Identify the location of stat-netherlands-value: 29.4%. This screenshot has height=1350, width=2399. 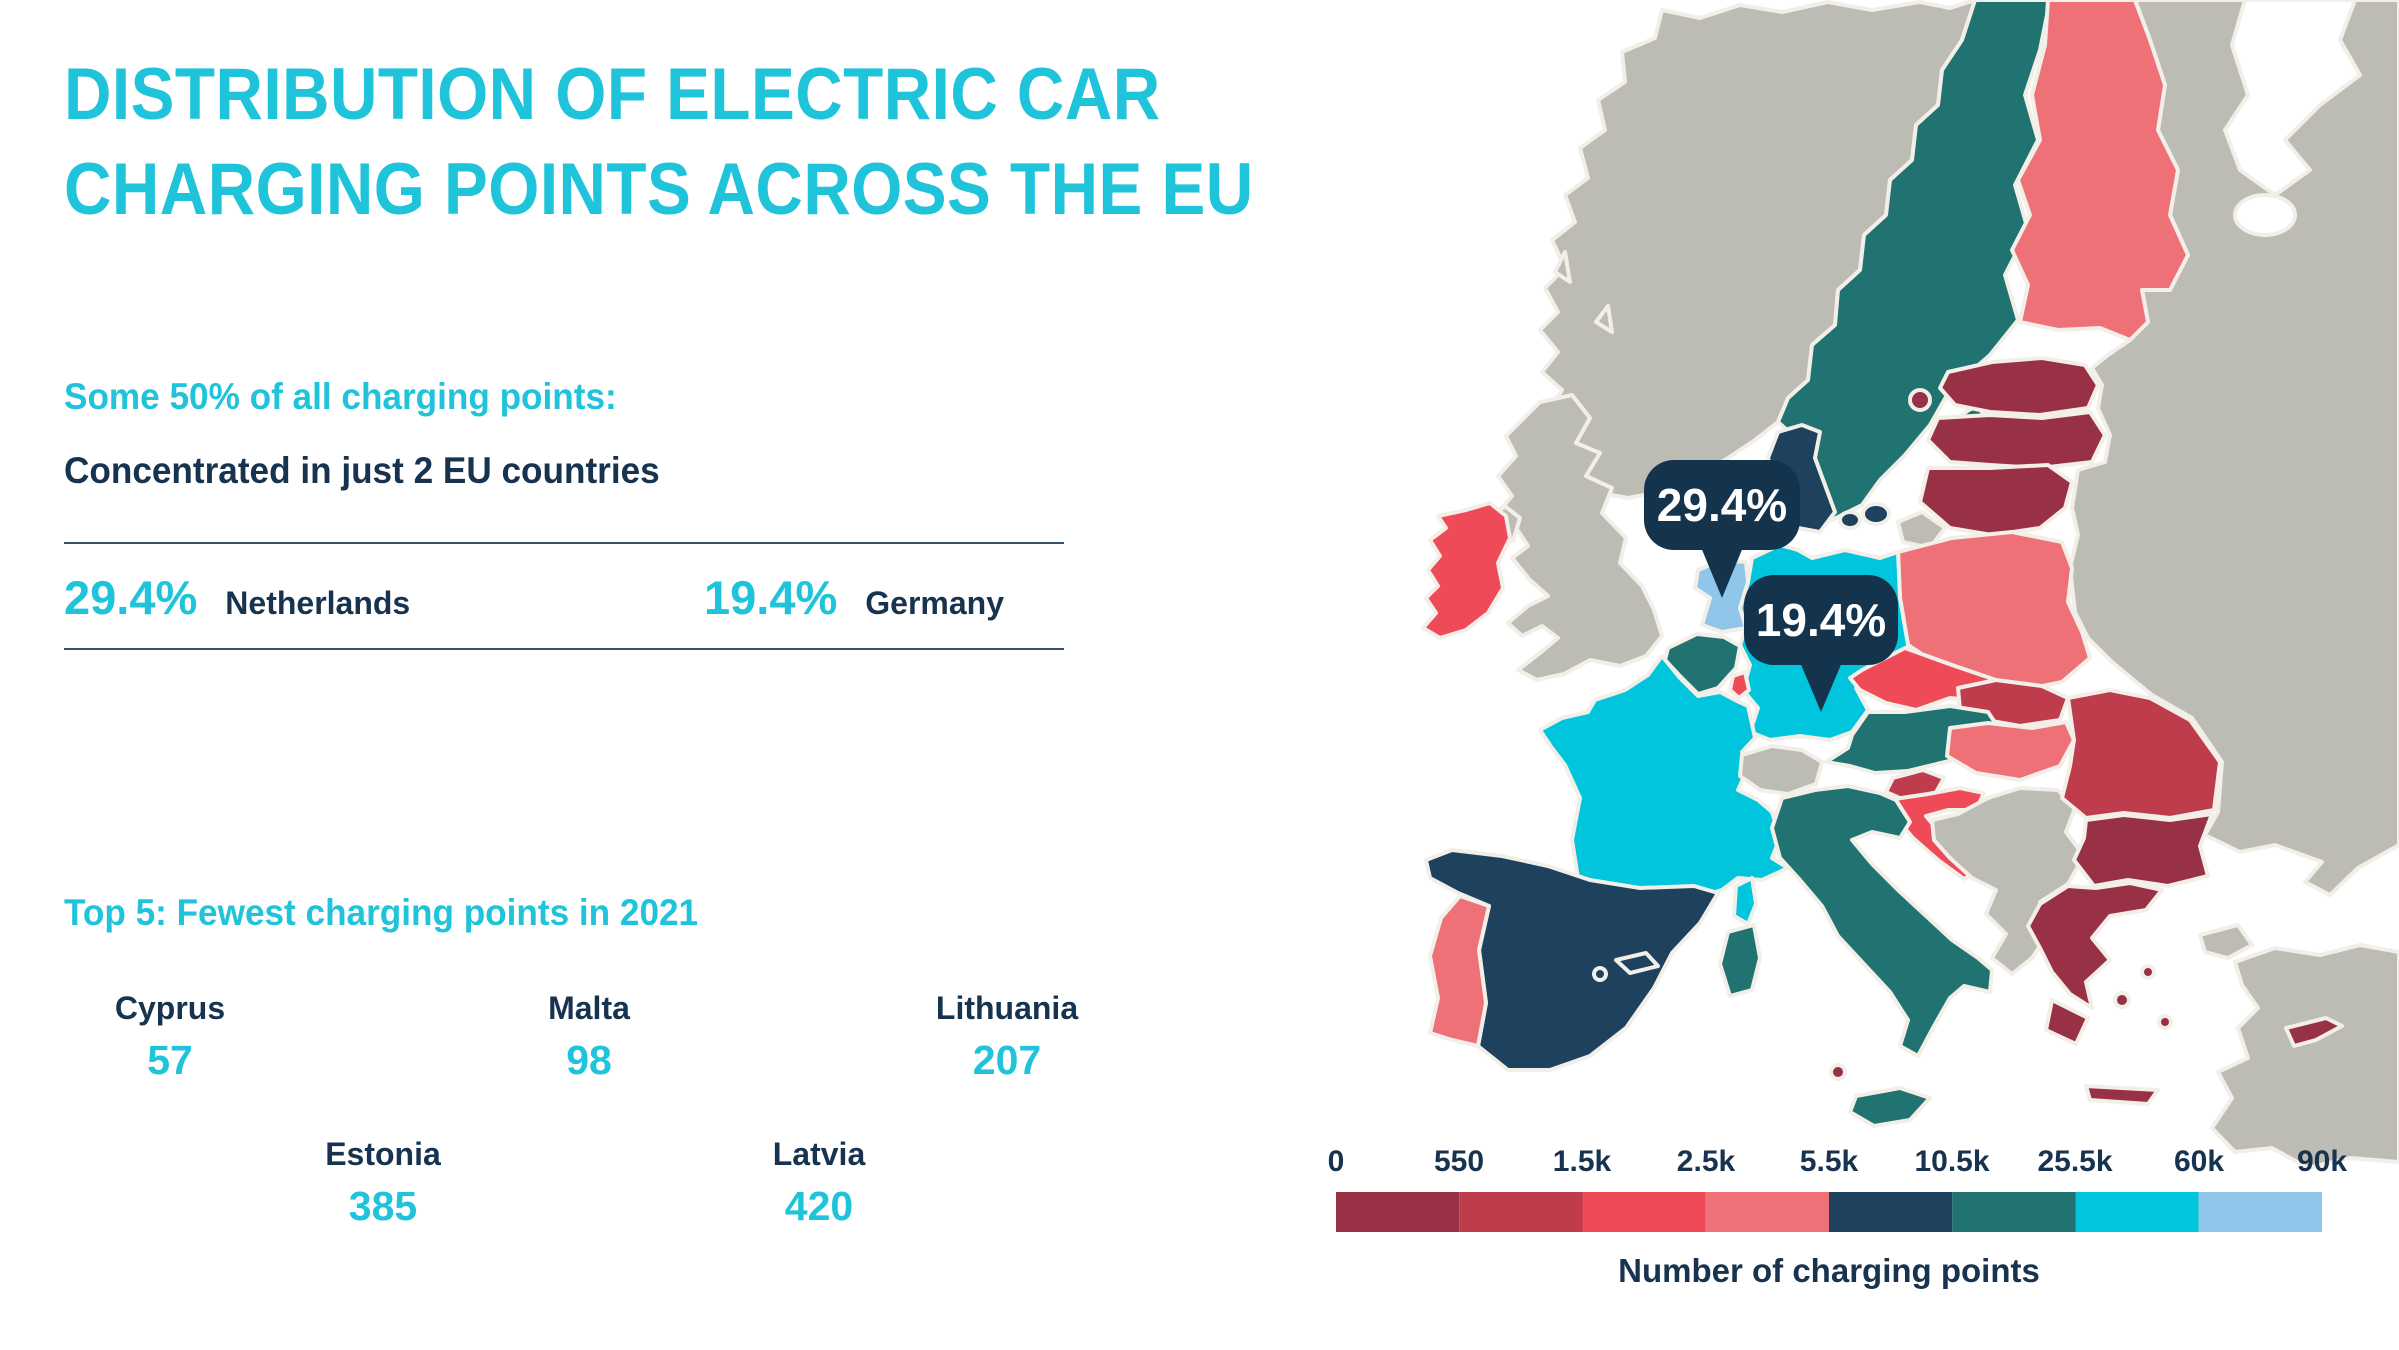
(131, 597).